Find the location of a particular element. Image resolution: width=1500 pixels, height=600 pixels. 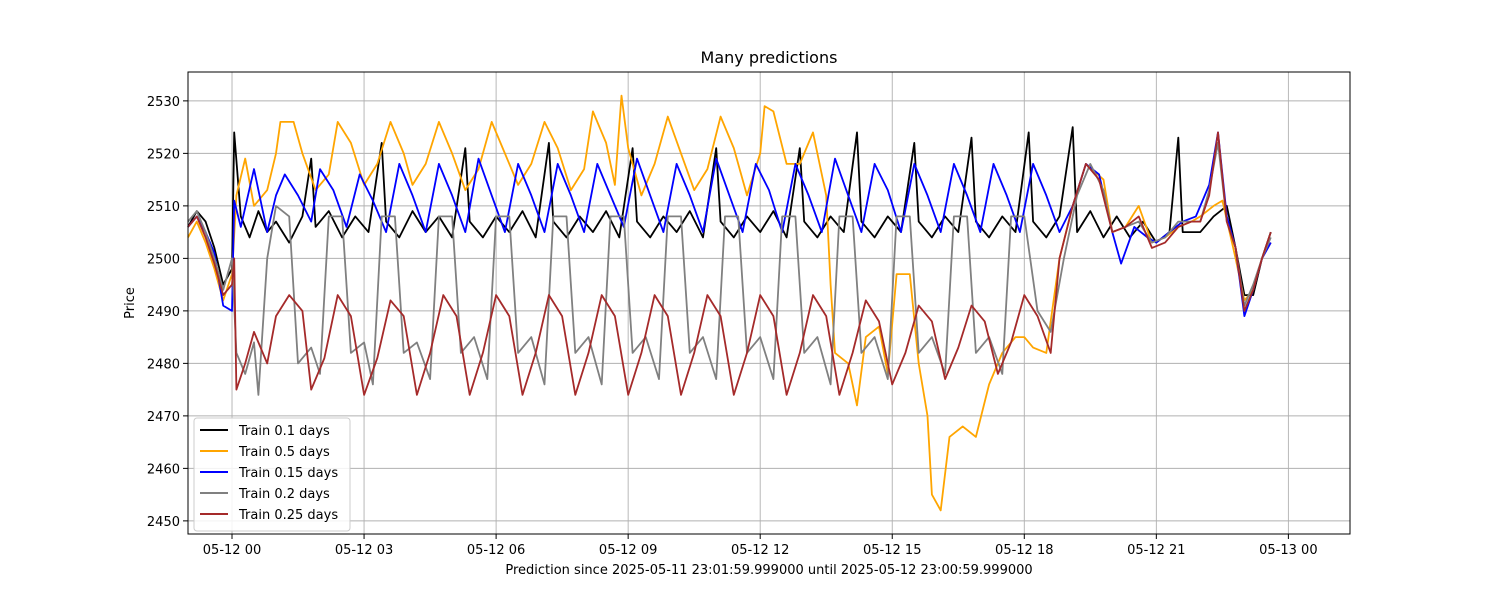

legend-label: Train 0.1 days is located at coordinates (284, 431).